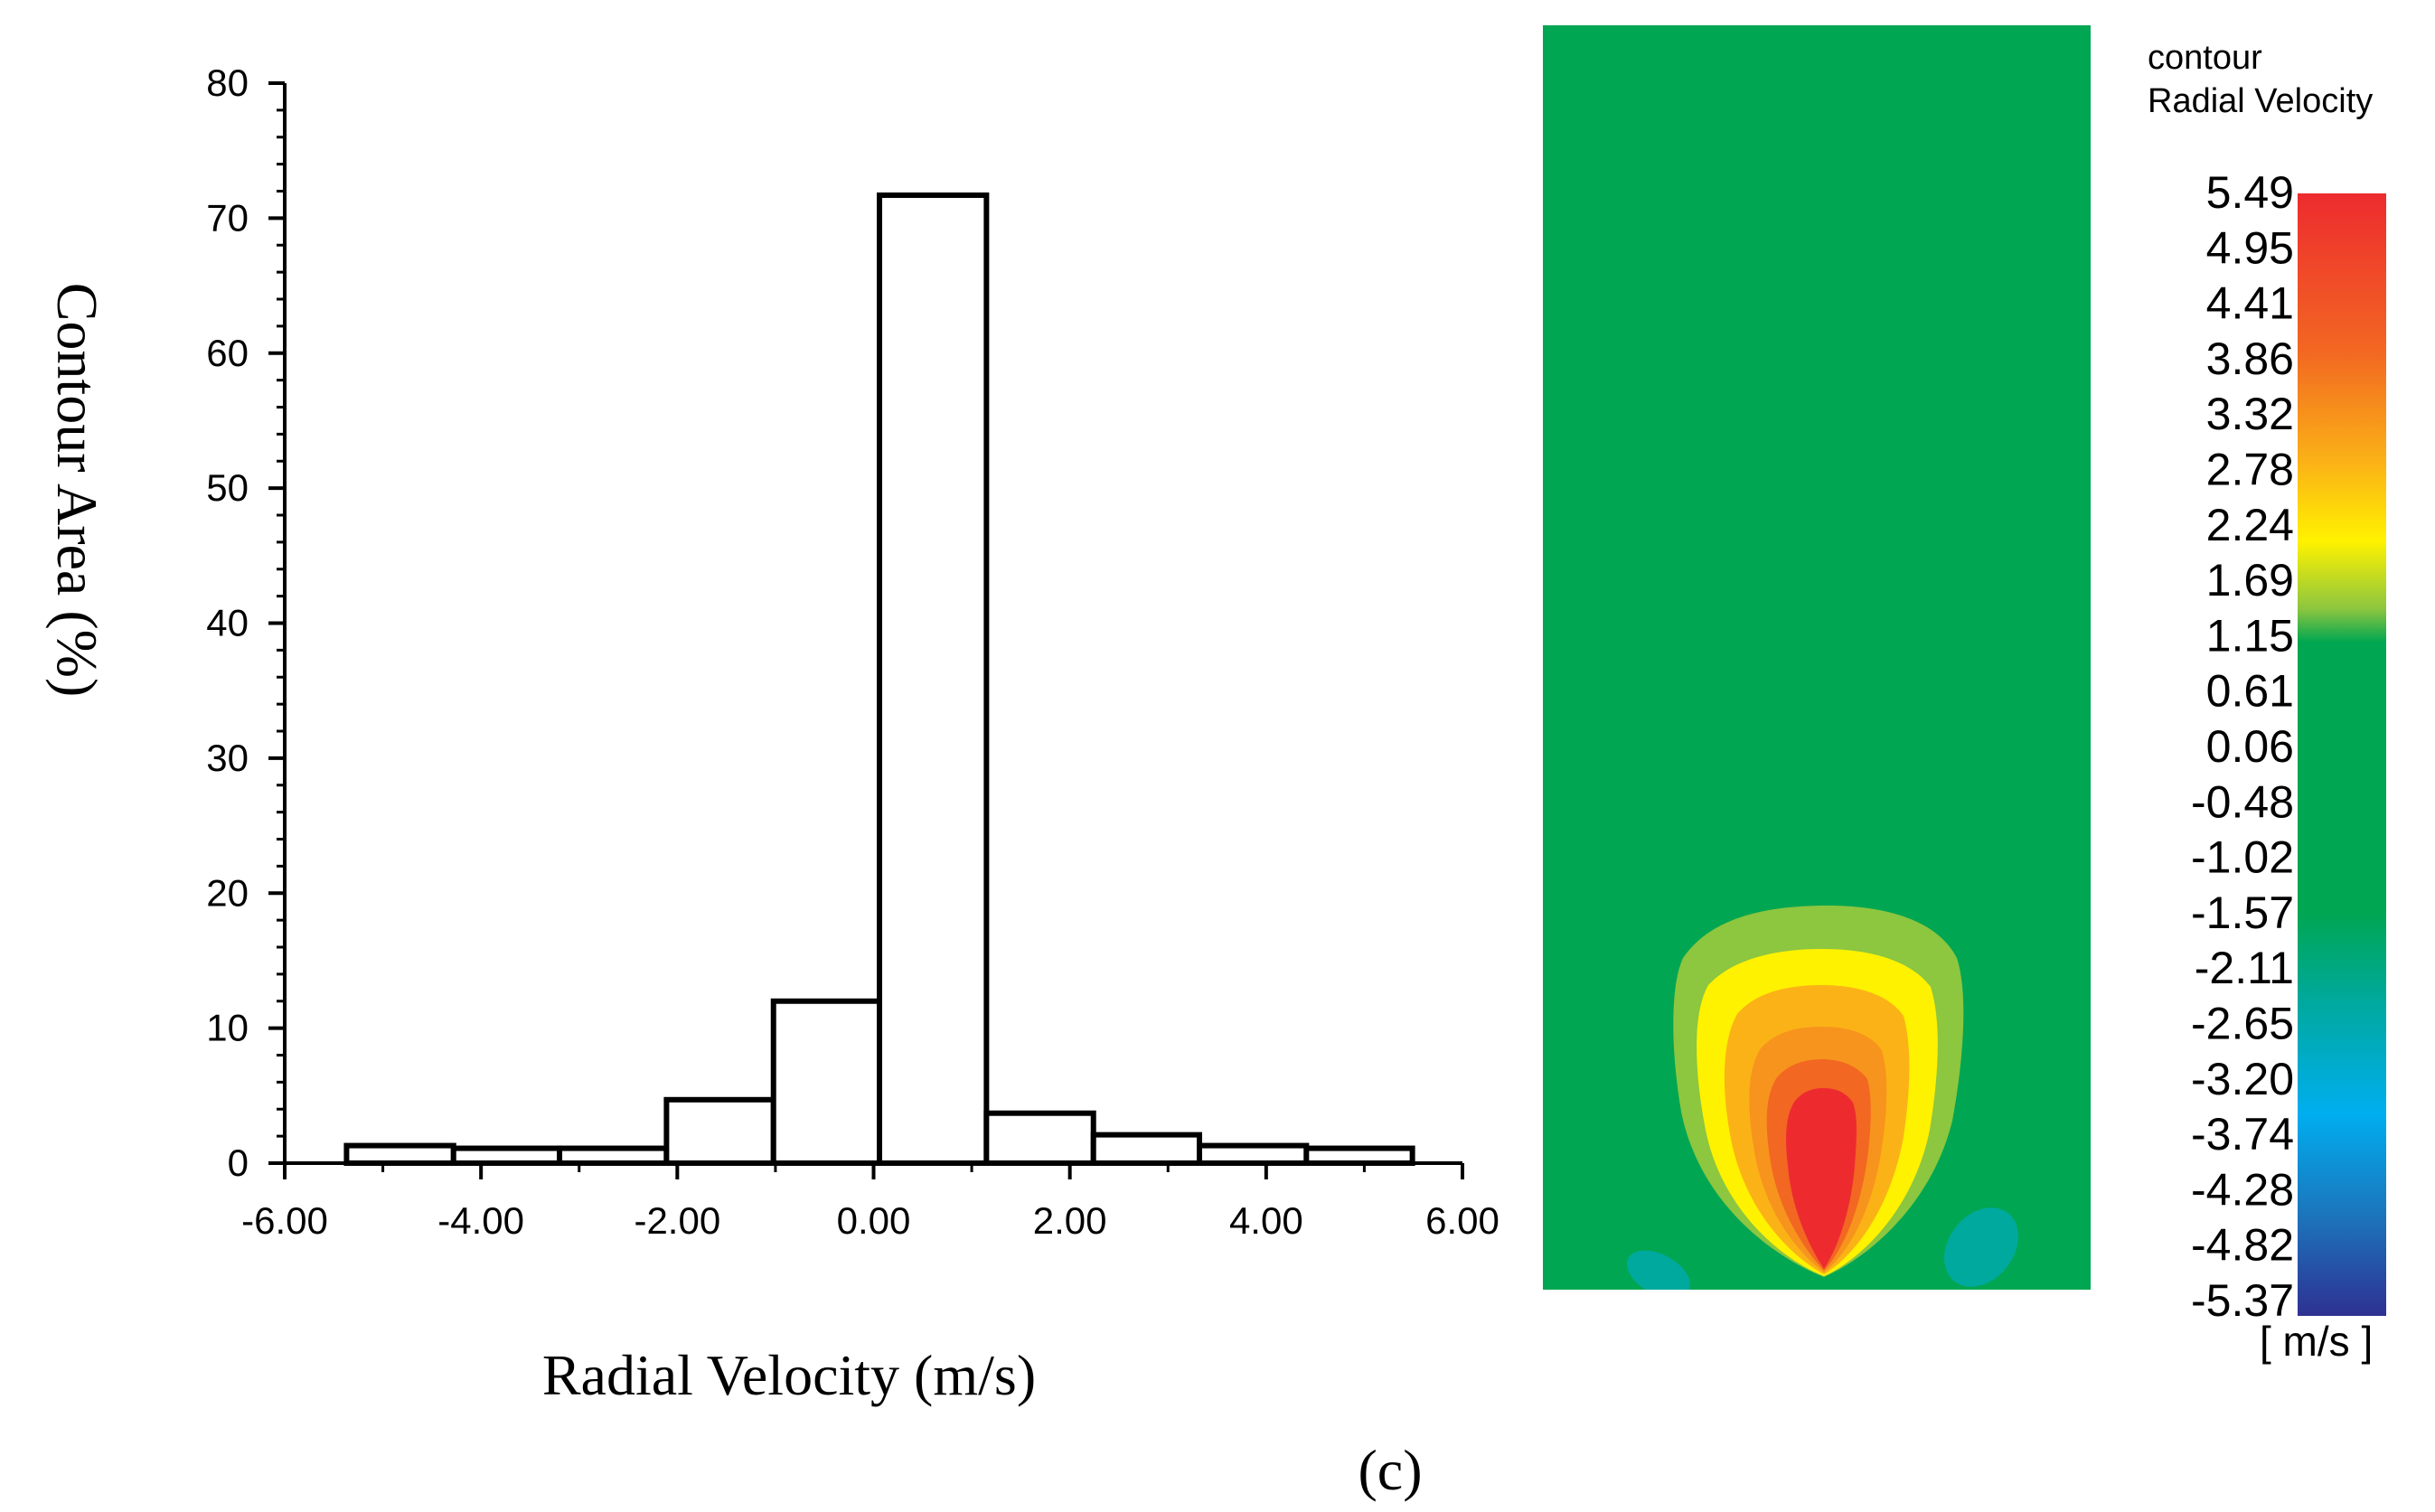 The height and width of the screenshot is (1512, 2435). I want to click on x-tick-label: 0.00, so click(874, 1220).